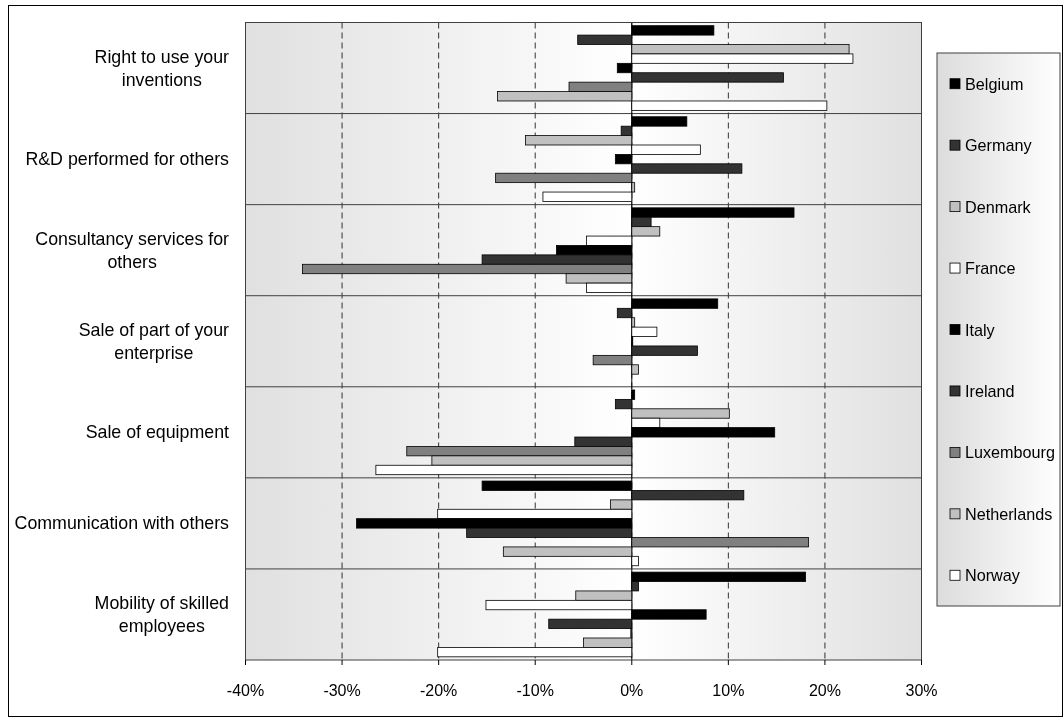 The height and width of the screenshot is (717, 1063). Describe the element at coordinates (154, 341) in the screenshot. I see `y-tick-label: Sale of part of your enterprise` at that location.